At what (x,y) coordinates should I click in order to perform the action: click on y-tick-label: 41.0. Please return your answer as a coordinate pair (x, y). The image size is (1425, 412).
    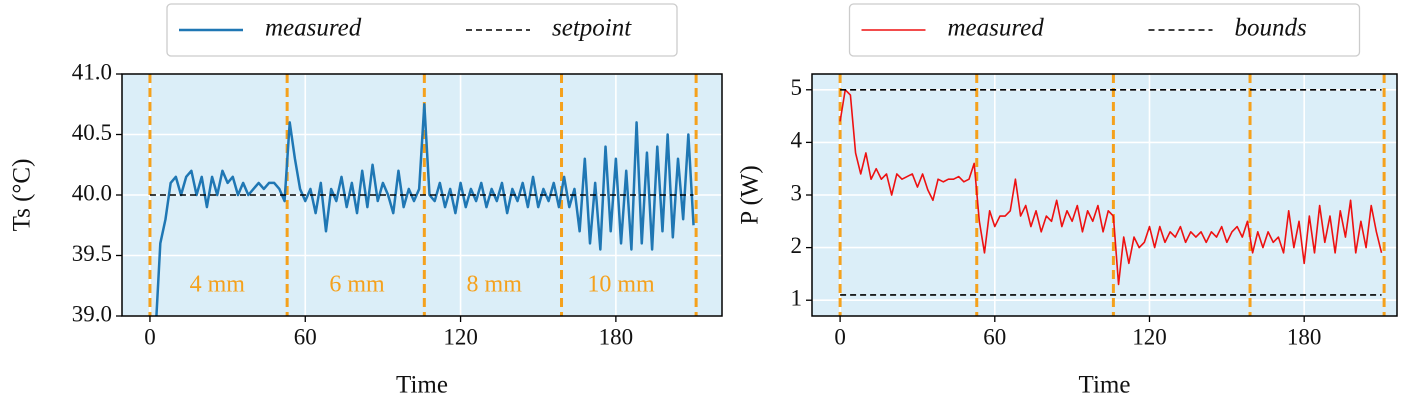
    Looking at the image, I should click on (92, 71).